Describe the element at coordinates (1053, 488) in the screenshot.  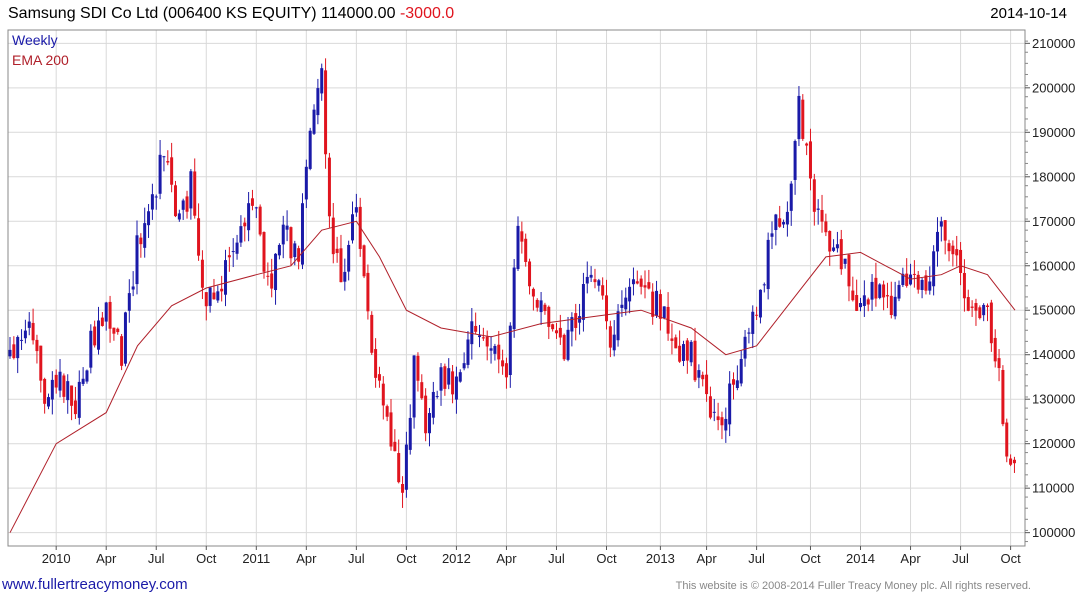
I see `y-tick-label: 110000` at that location.